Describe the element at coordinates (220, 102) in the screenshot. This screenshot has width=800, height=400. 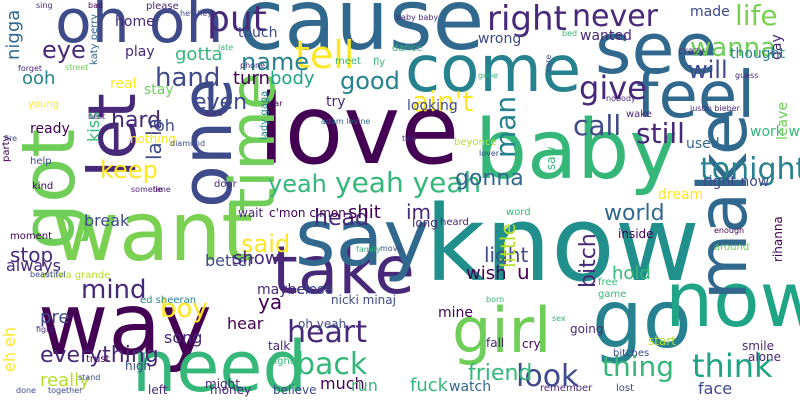
I see `word-oh: even` at that location.